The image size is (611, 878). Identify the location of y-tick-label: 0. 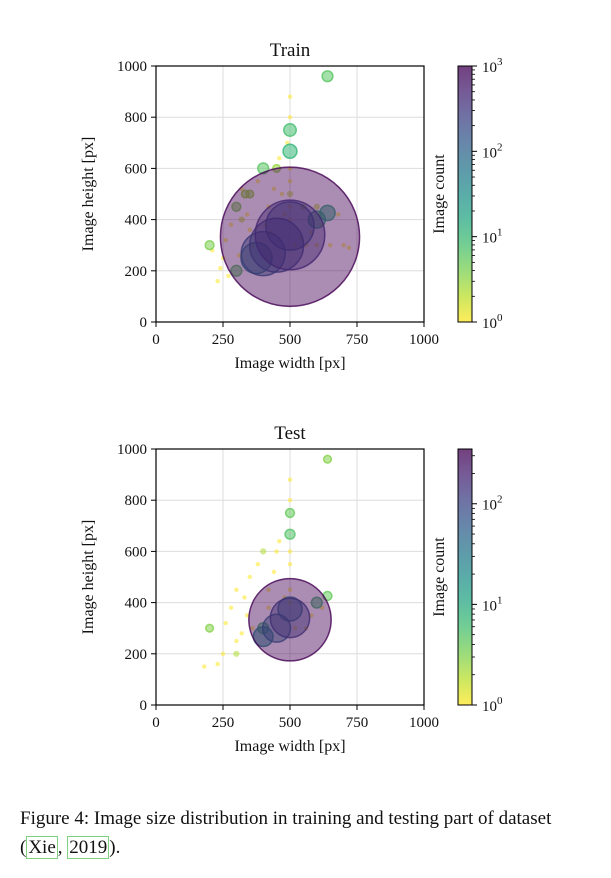
(144, 706).